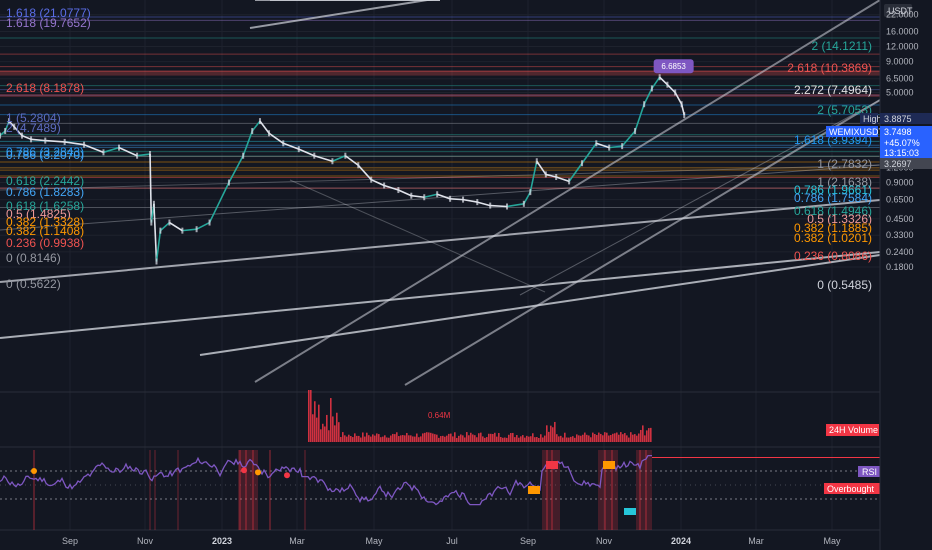 Image resolution: width=932 pixels, height=550 pixels. I want to click on fib-label-left: 0.786 (1.8283), so click(45, 192).